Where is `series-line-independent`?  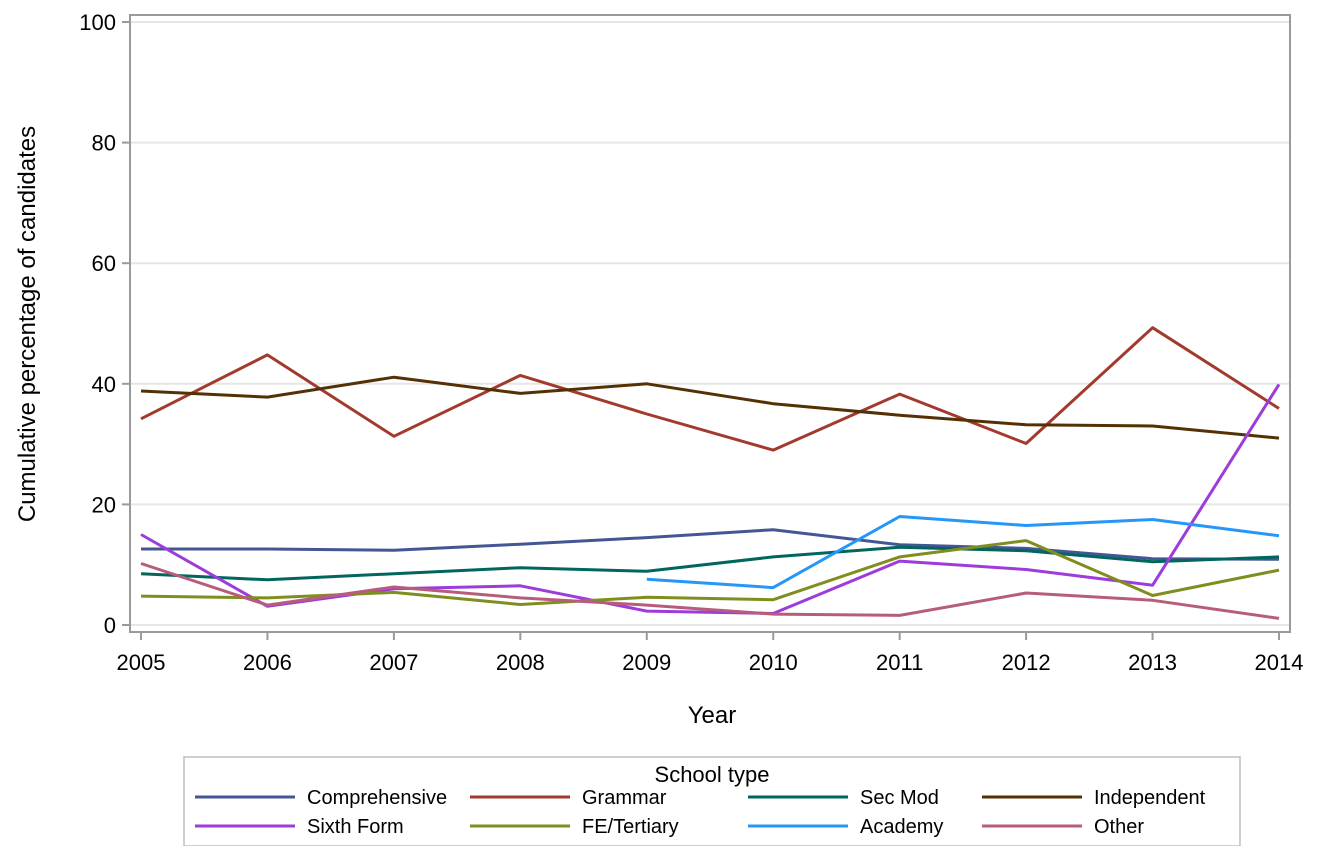
series-line-independent is located at coordinates (710, 407).